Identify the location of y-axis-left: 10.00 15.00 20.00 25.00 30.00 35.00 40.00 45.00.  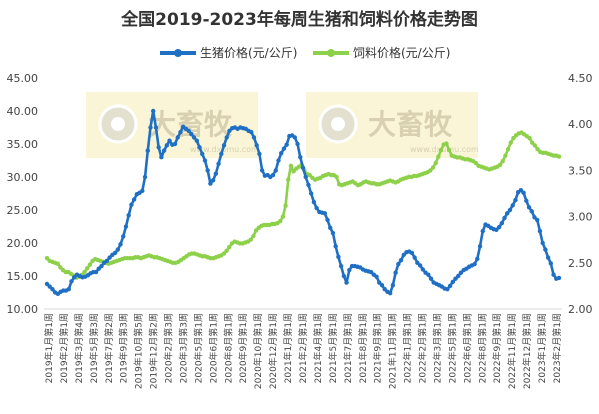
(23, 194).